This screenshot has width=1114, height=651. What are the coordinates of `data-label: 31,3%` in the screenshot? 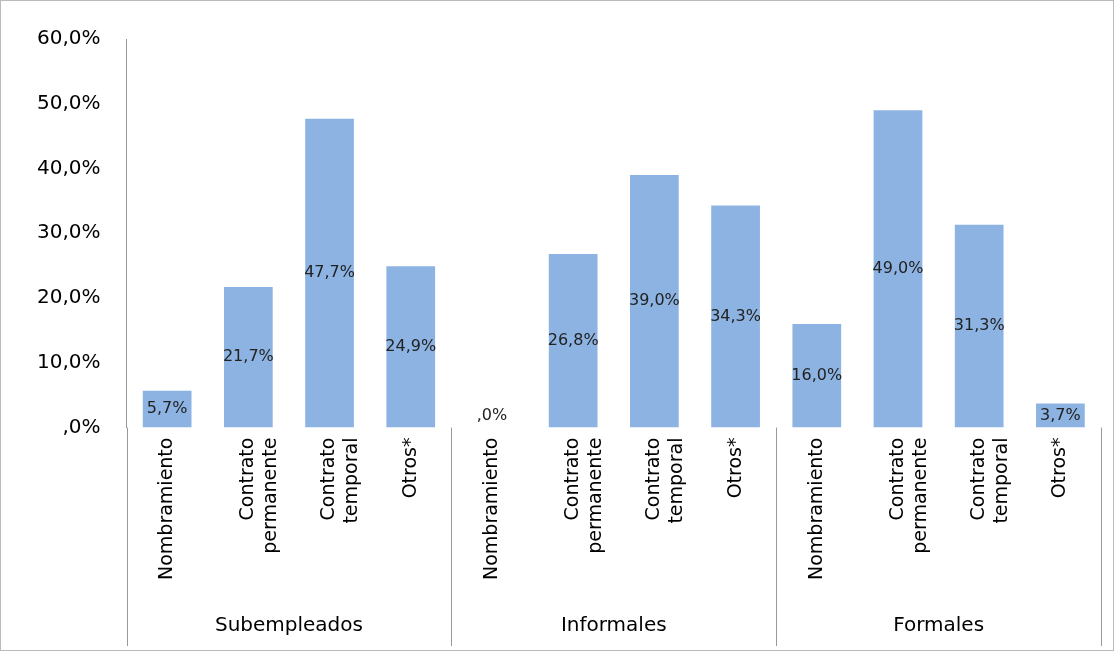 It's located at (979, 325).